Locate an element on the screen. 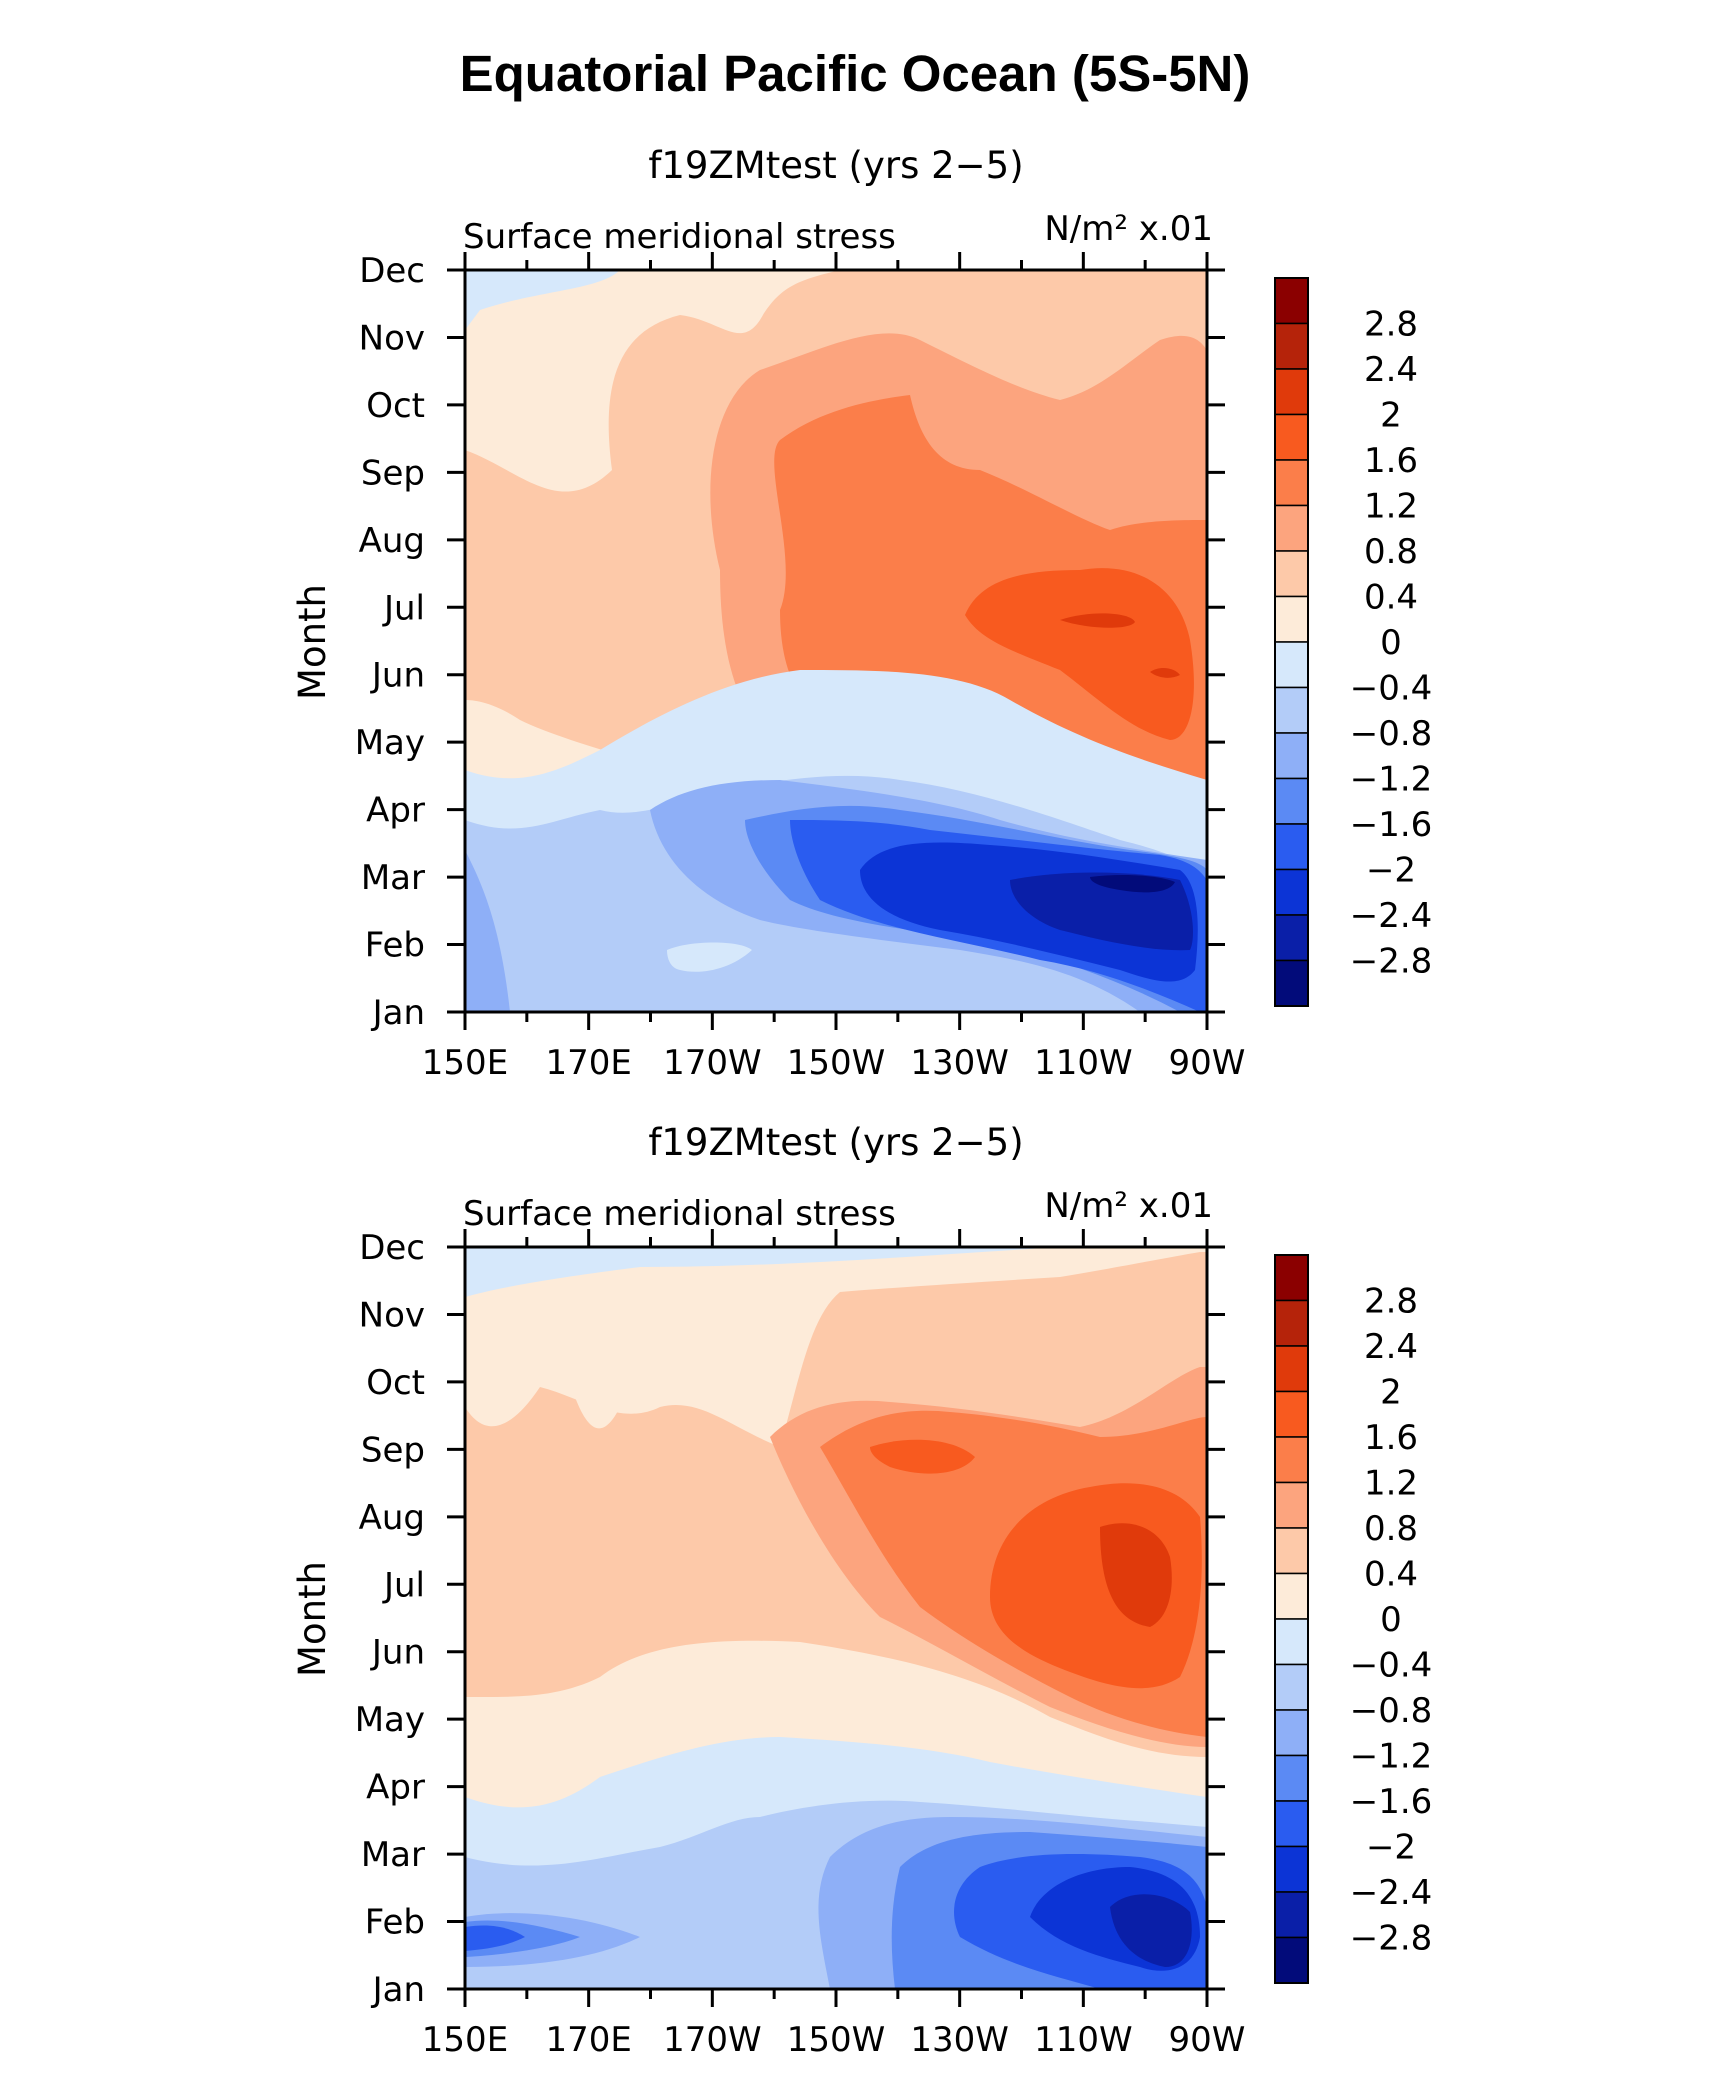 This screenshot has width=1710, height=2077. y-axis-title: Month is located at coordinates (312, 1619).